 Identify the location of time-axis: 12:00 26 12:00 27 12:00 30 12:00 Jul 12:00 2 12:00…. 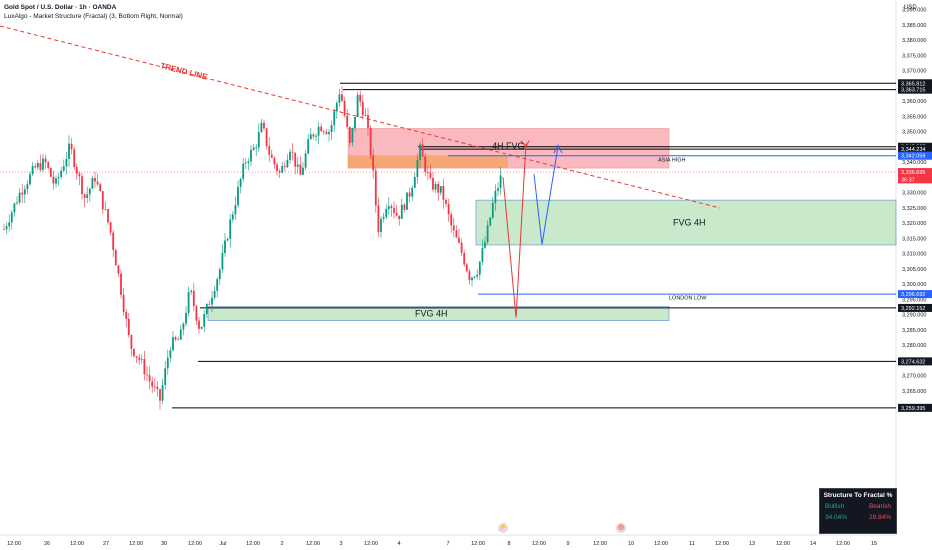
(442, 544).